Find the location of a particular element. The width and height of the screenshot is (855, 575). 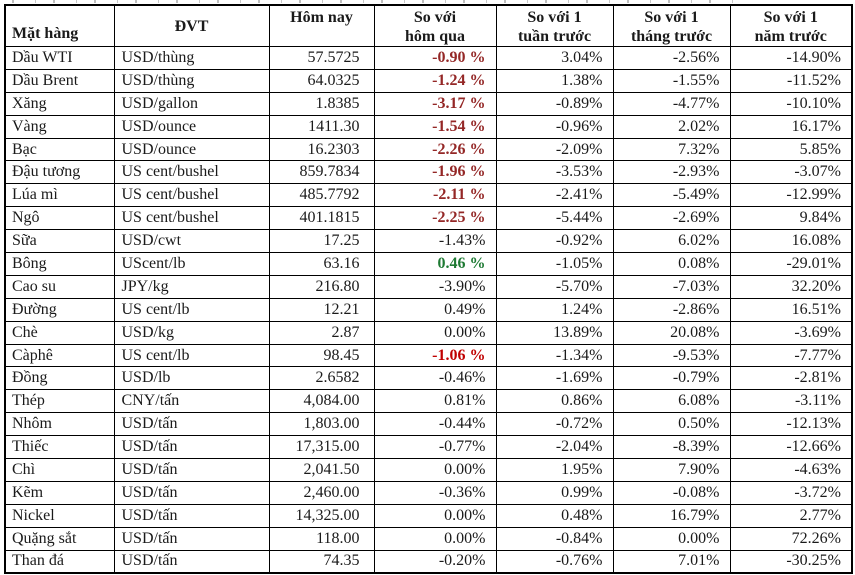

today-cell: 64.0325 is located at coordinates (321, 80).